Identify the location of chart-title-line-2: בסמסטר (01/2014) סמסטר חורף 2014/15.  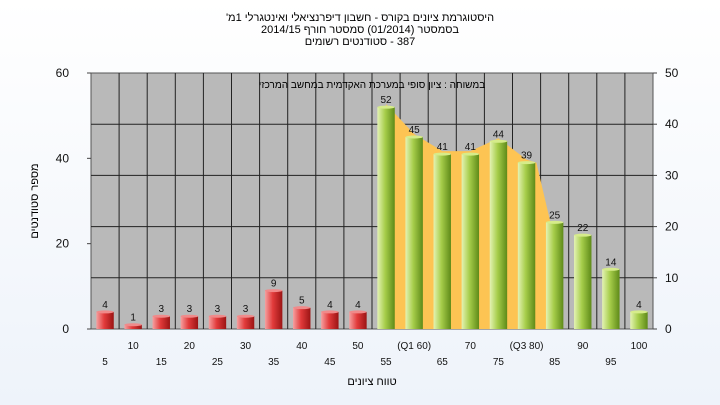
(360, 30).